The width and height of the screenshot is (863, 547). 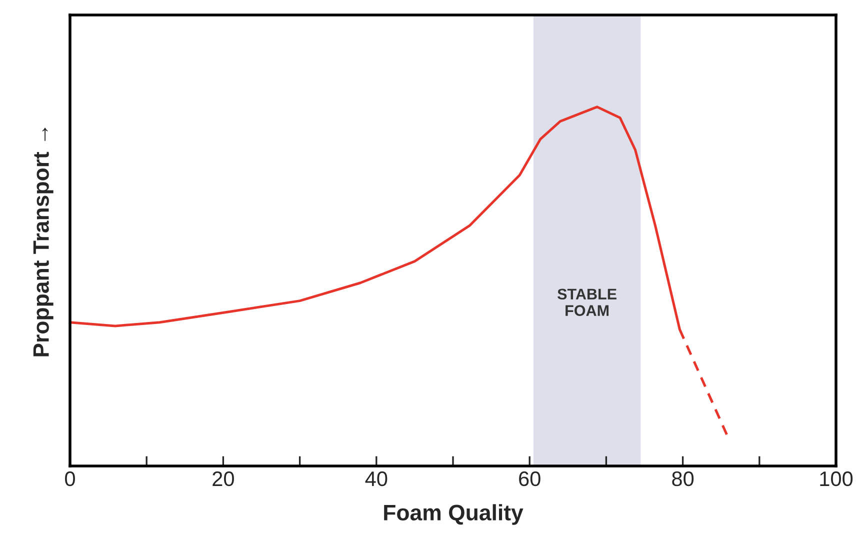 What do you see at coordinates (223, 478) in the screenshot?
I see `x-tick-label: 20` at bounding box center [223, 478].